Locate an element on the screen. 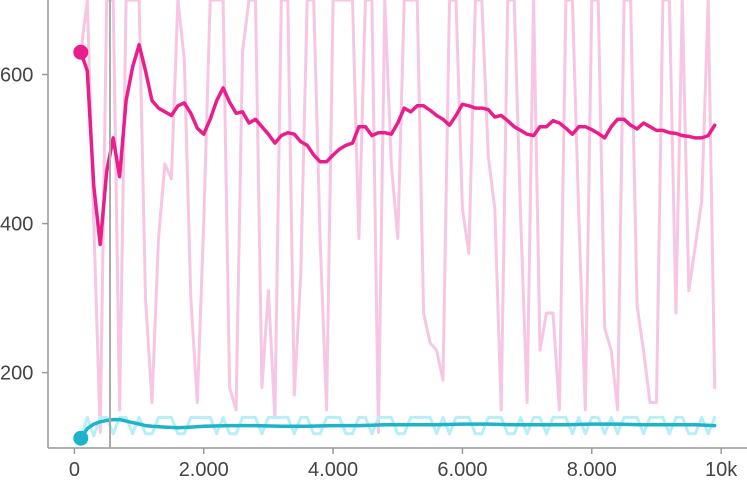 This screenshot has height=482, width=747. y-tick-label: 600 is located at coordinates (16, 76).